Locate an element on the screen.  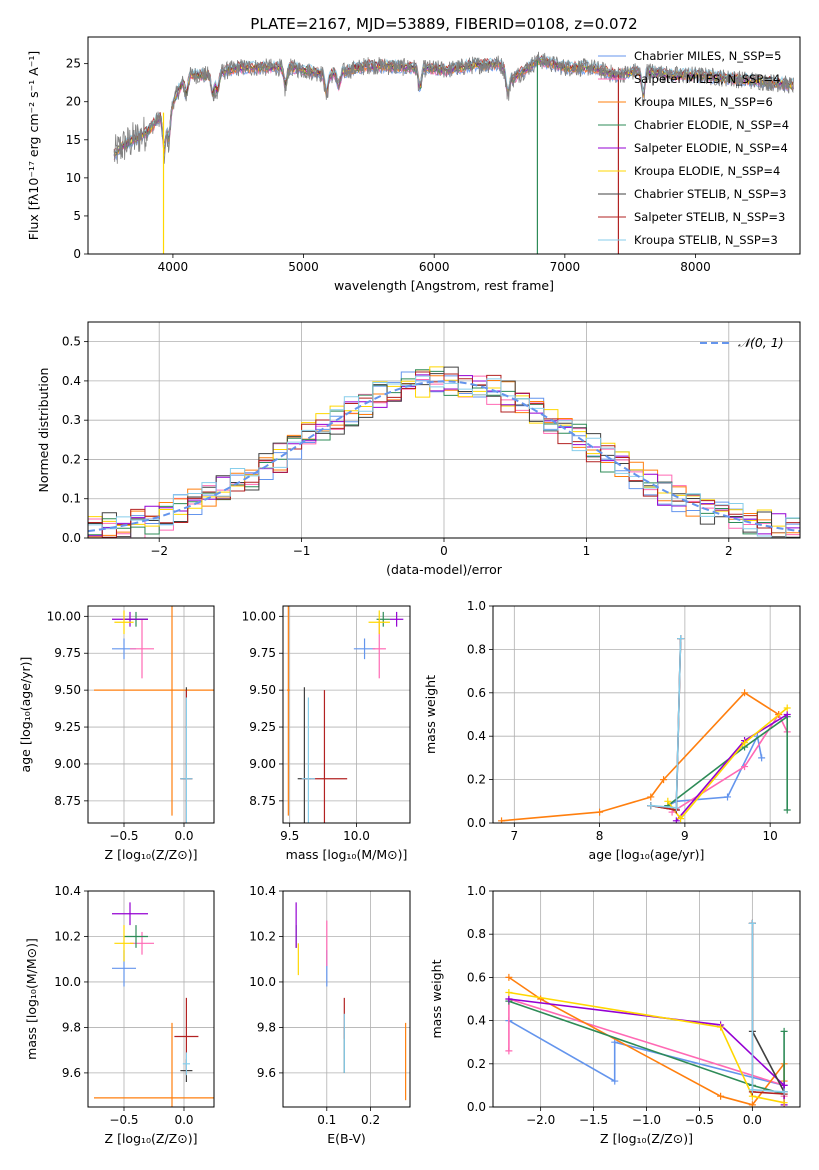
x-tick-label: −1.5 is located at coordinates (593, 1120).